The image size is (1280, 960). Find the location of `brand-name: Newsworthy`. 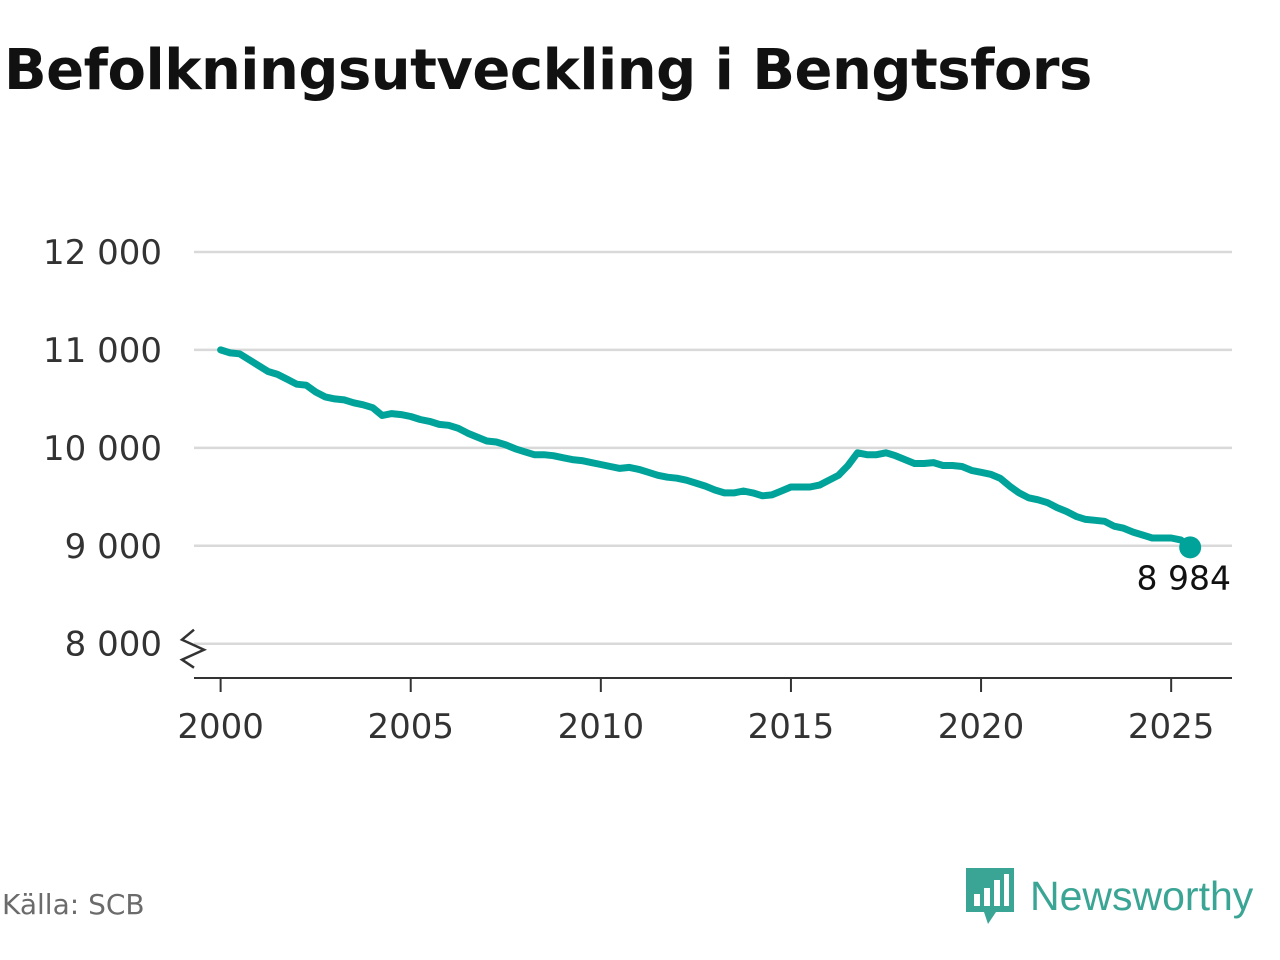

brand-name: Newsworthy is located at coordinates (1142, 895).